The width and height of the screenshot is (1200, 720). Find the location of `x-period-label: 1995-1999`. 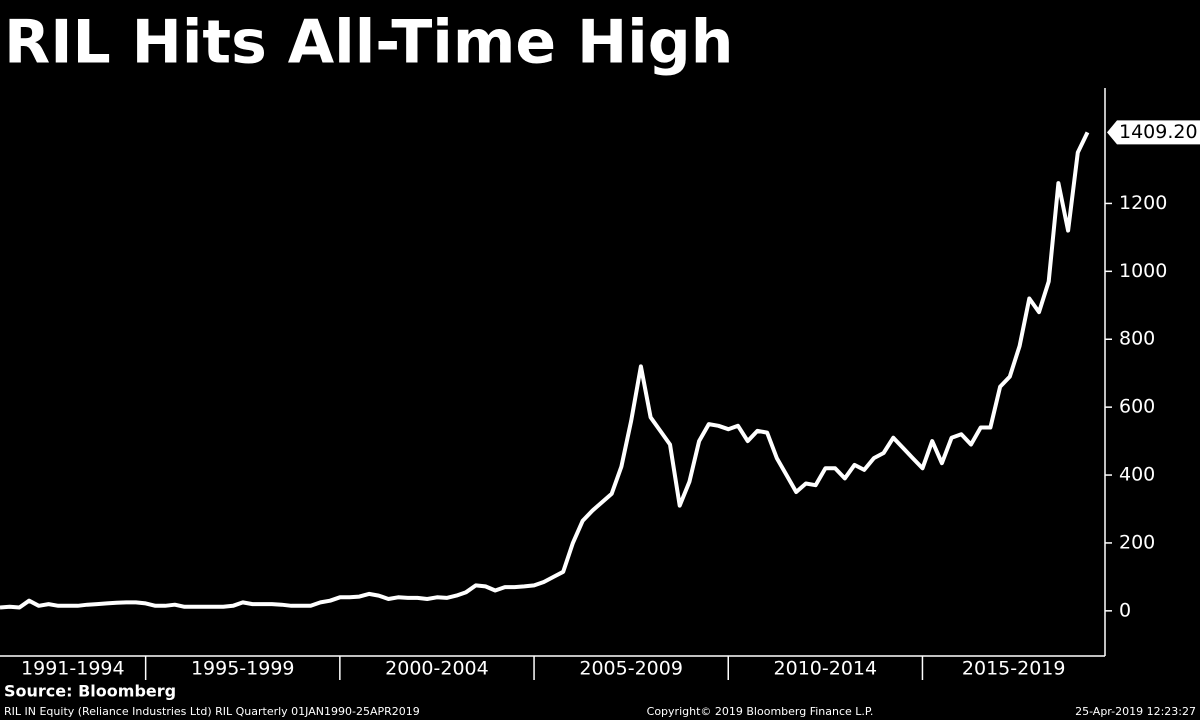

x-period-label: 1995-1999 is located at coordinates (243, 669).